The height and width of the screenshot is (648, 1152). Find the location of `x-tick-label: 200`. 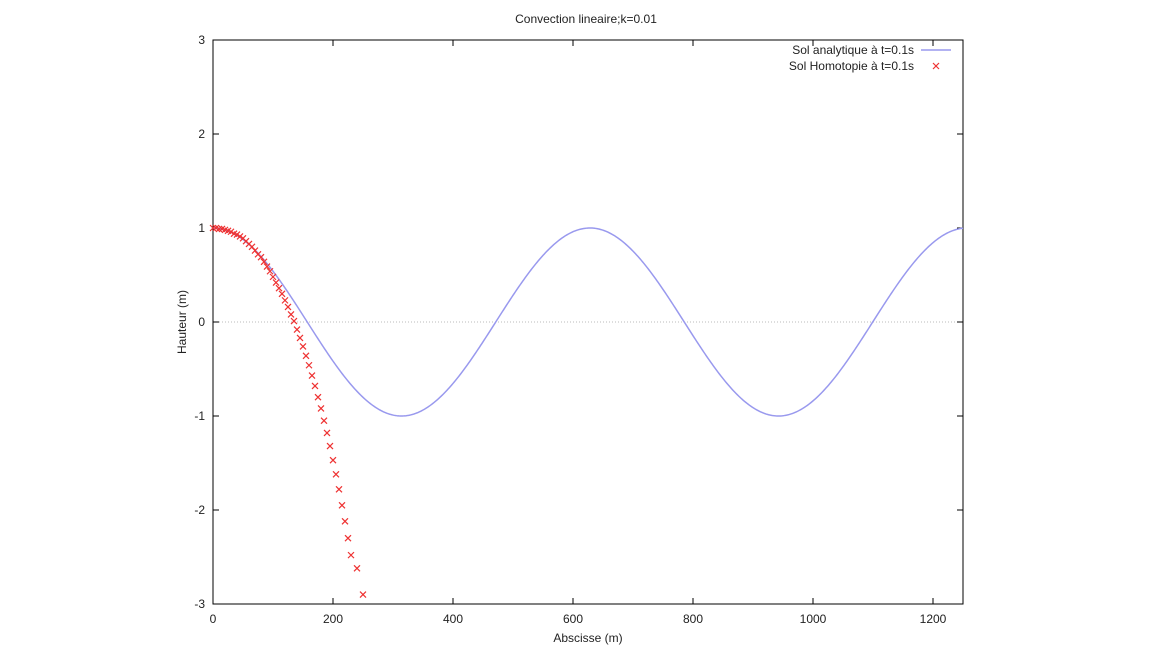

x-tick-label: 200 is located at coordinates (333, 619).